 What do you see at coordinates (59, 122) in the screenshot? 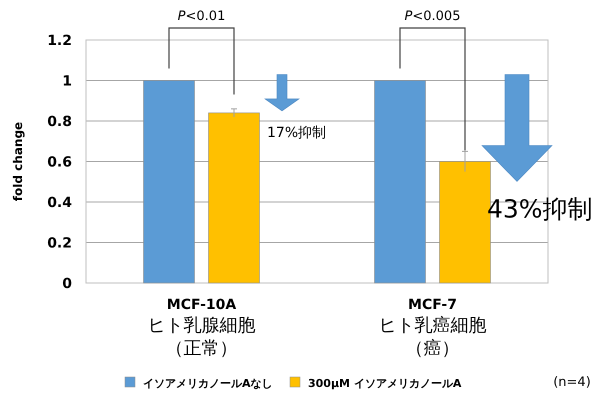
I see `y-tick-label: 0.8` at bounding box center [59, 122].